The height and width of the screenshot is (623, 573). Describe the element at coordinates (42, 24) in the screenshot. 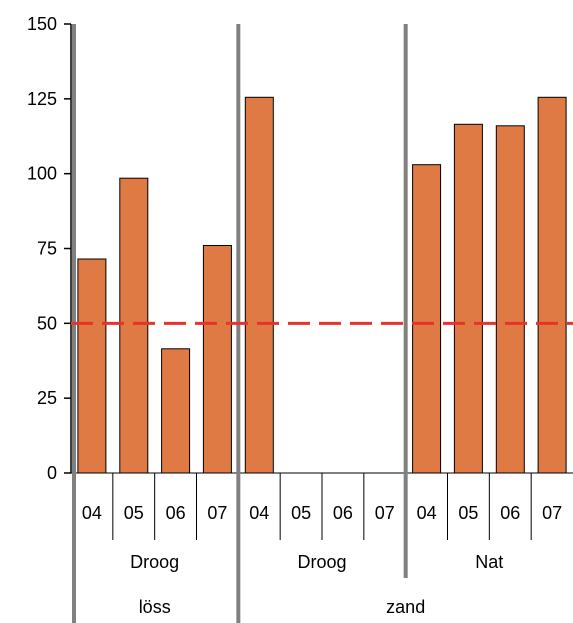

I see `y-tick-label: 150` at that location.